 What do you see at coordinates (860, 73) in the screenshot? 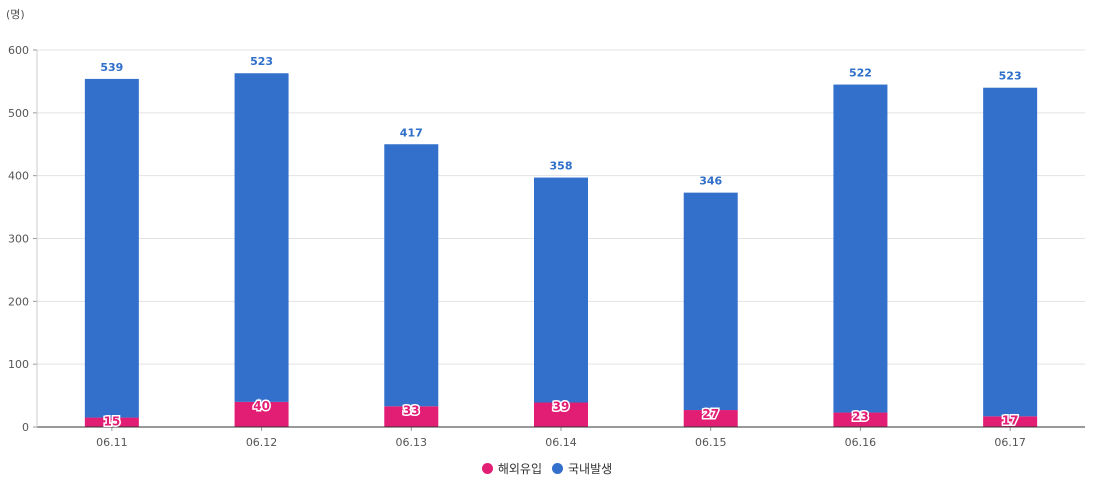
I see `data-label-domestic: 522` at bounding box center [860, 73].